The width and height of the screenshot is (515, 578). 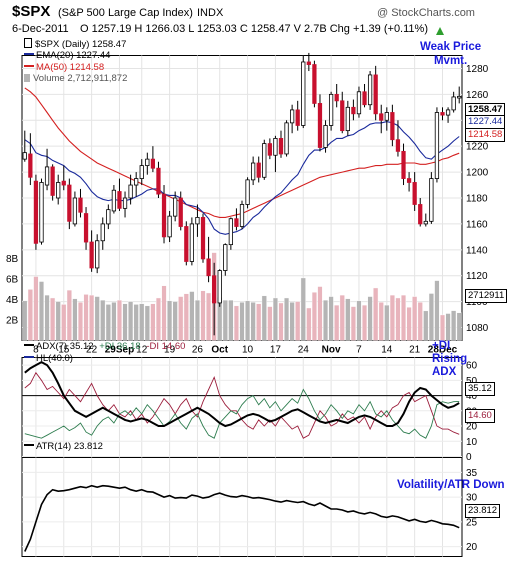 What do you see at coordinates (12, 259) in the screenshot?
I see `volume-tick-label: 8B` at bounding box center [12, 259].